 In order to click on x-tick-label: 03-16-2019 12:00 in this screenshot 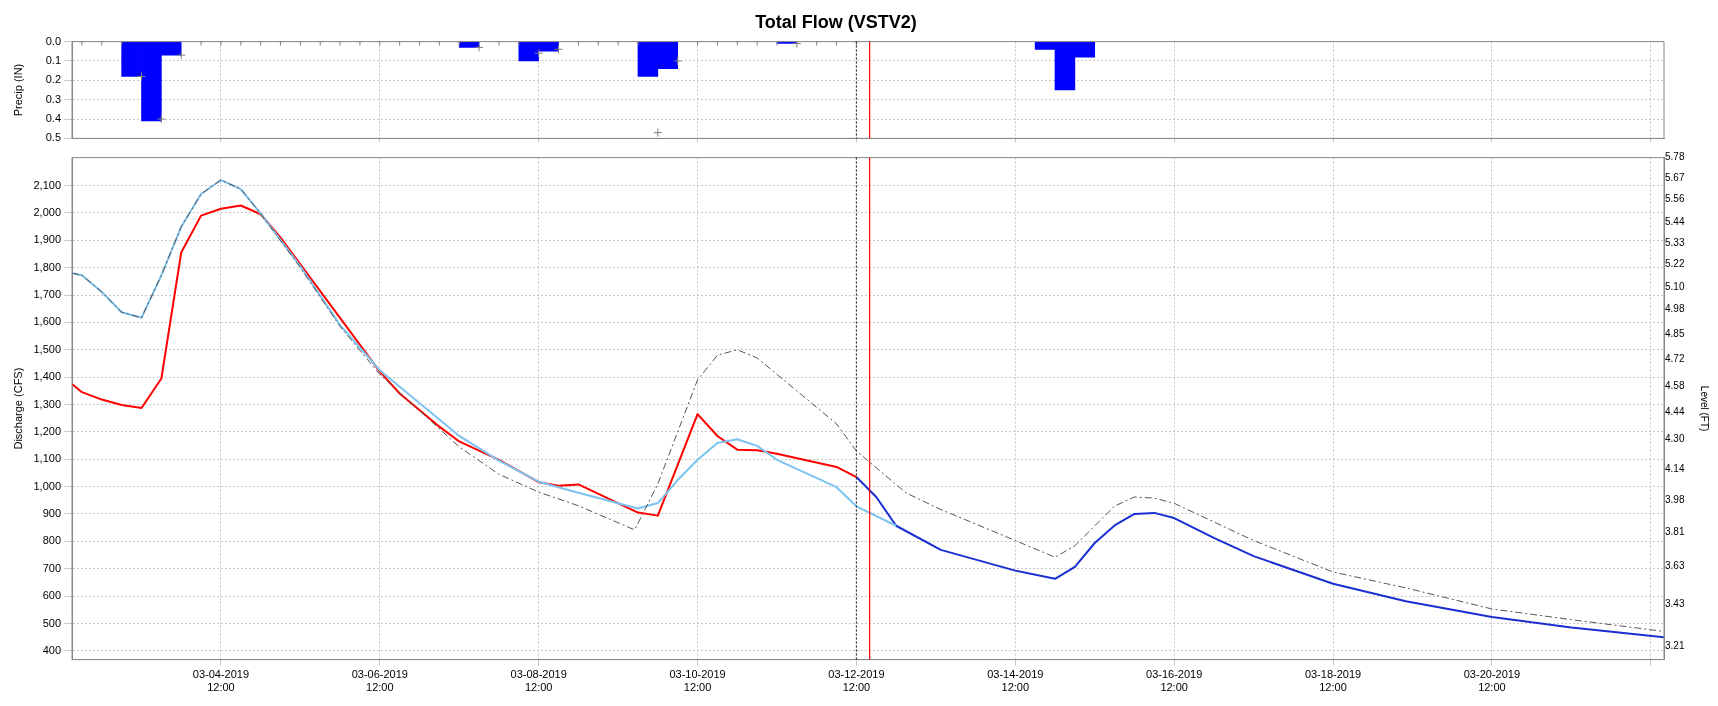, I will do `click(1174, 681)`.